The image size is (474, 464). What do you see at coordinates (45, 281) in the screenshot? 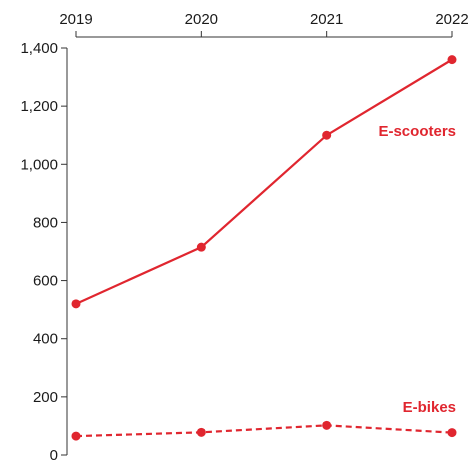
I see `y-tick-label: 600` at bounding box center [45, 281].